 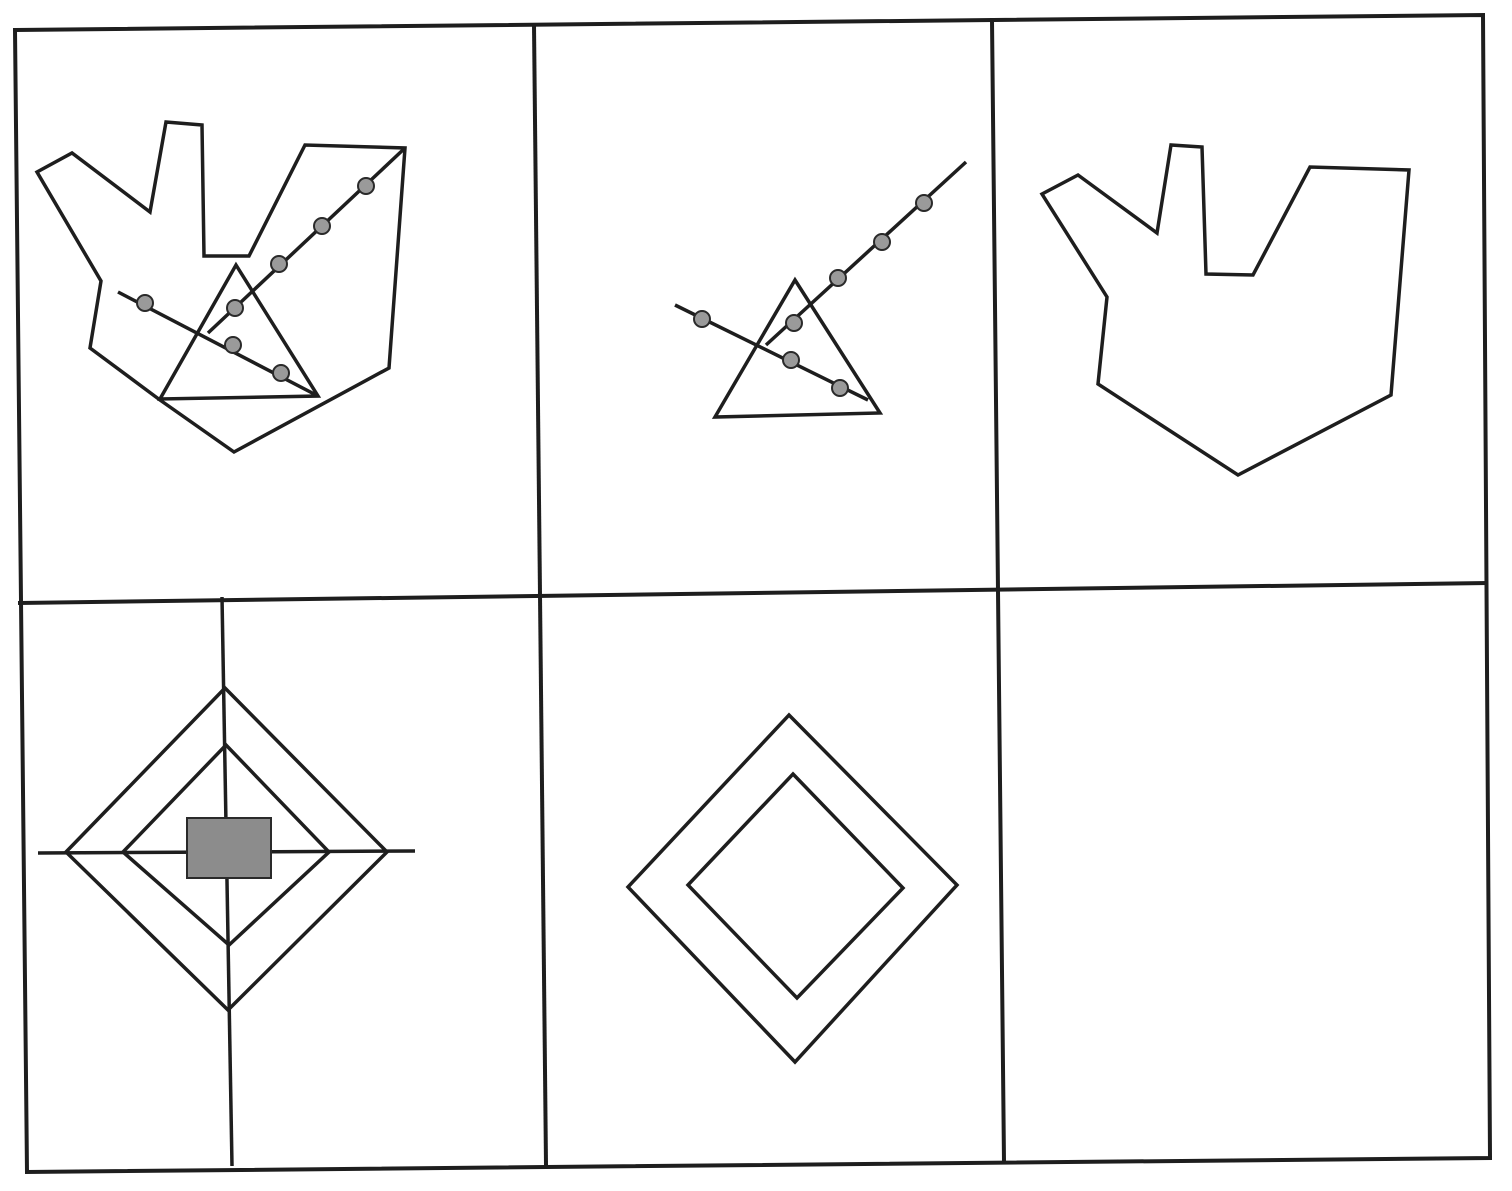 I want to click on crosshair-vertical, so click(x=227, y=881).